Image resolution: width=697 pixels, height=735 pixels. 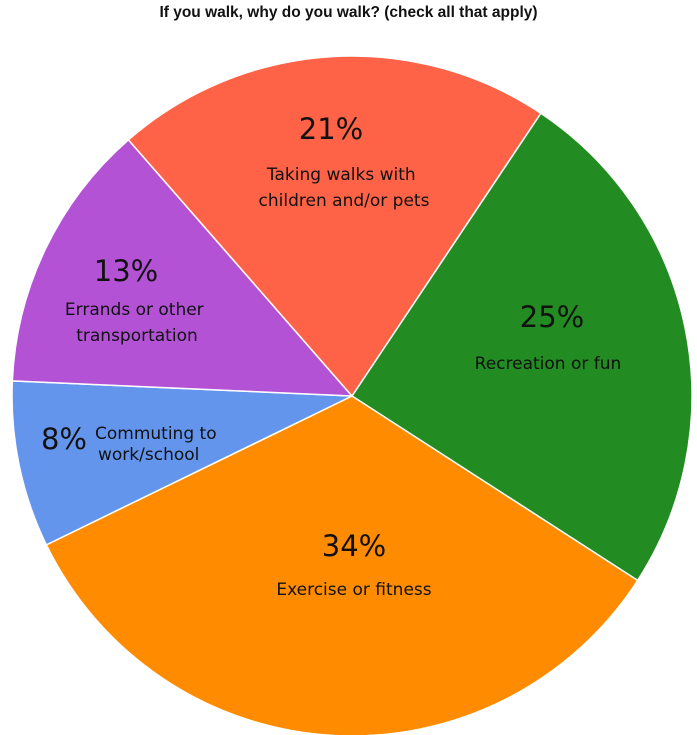 I want to click on slice-percent-label: 34%, so click(x=354, y=546).